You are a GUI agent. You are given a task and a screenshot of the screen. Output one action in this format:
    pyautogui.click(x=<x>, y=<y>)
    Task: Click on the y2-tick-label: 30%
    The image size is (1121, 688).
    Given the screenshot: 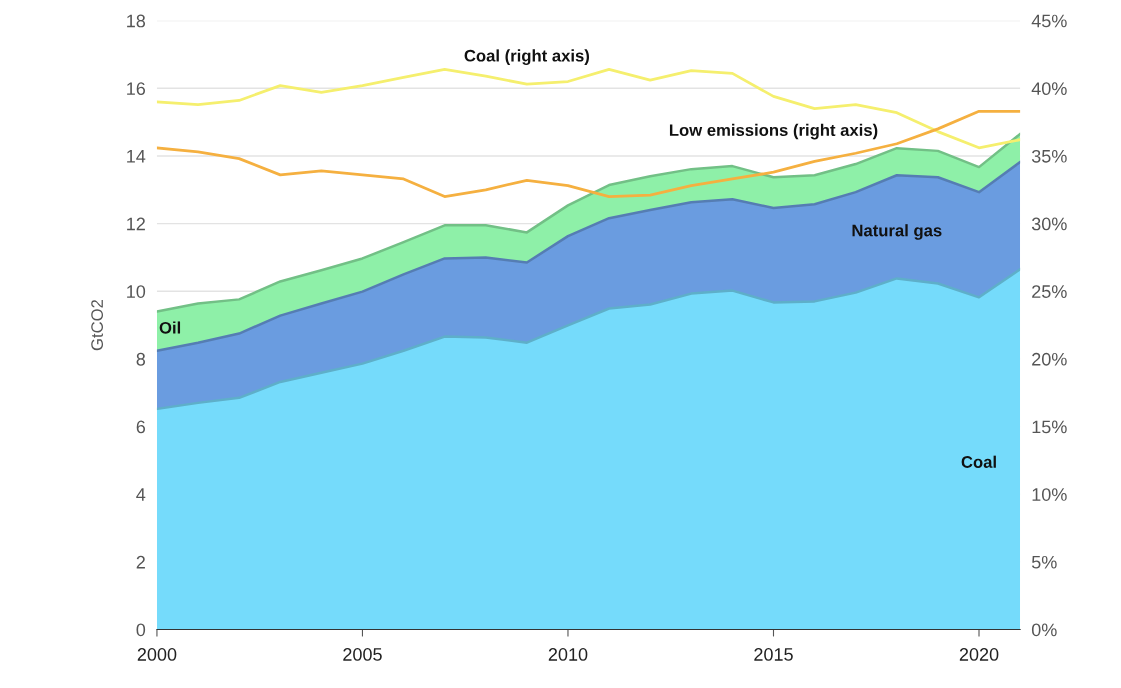 What is the action you would take?
    pyautogui.click(x=1049, y=224)
    